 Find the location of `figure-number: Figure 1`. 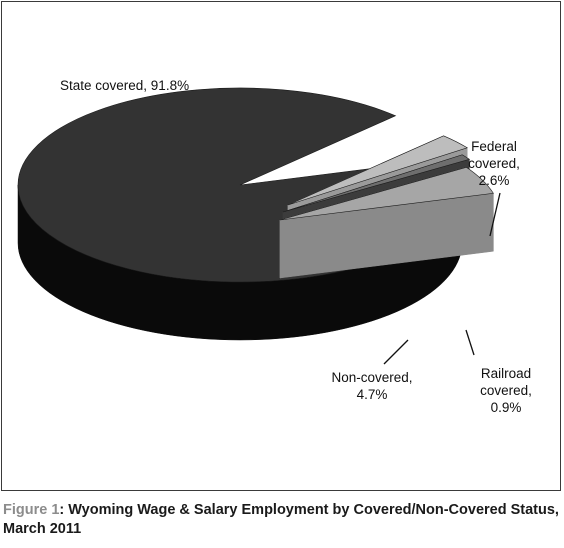

figure-number: Figure 1 is located at coordinates (31, 510).